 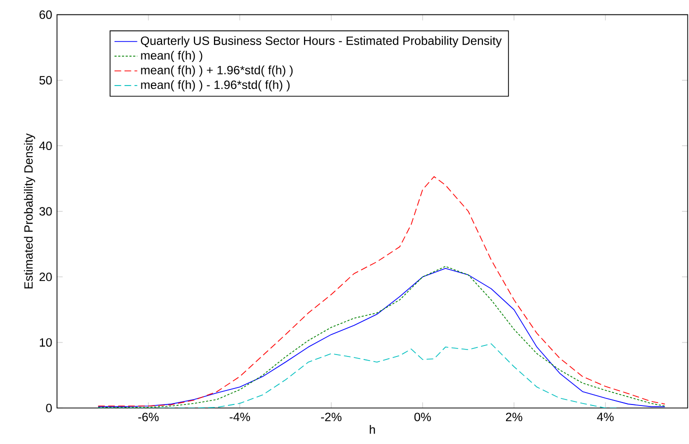 What do you see at coordinates (46, 342) in the screenshot?
I see `y-tick-label: 10` at bounding box center [46, 342].